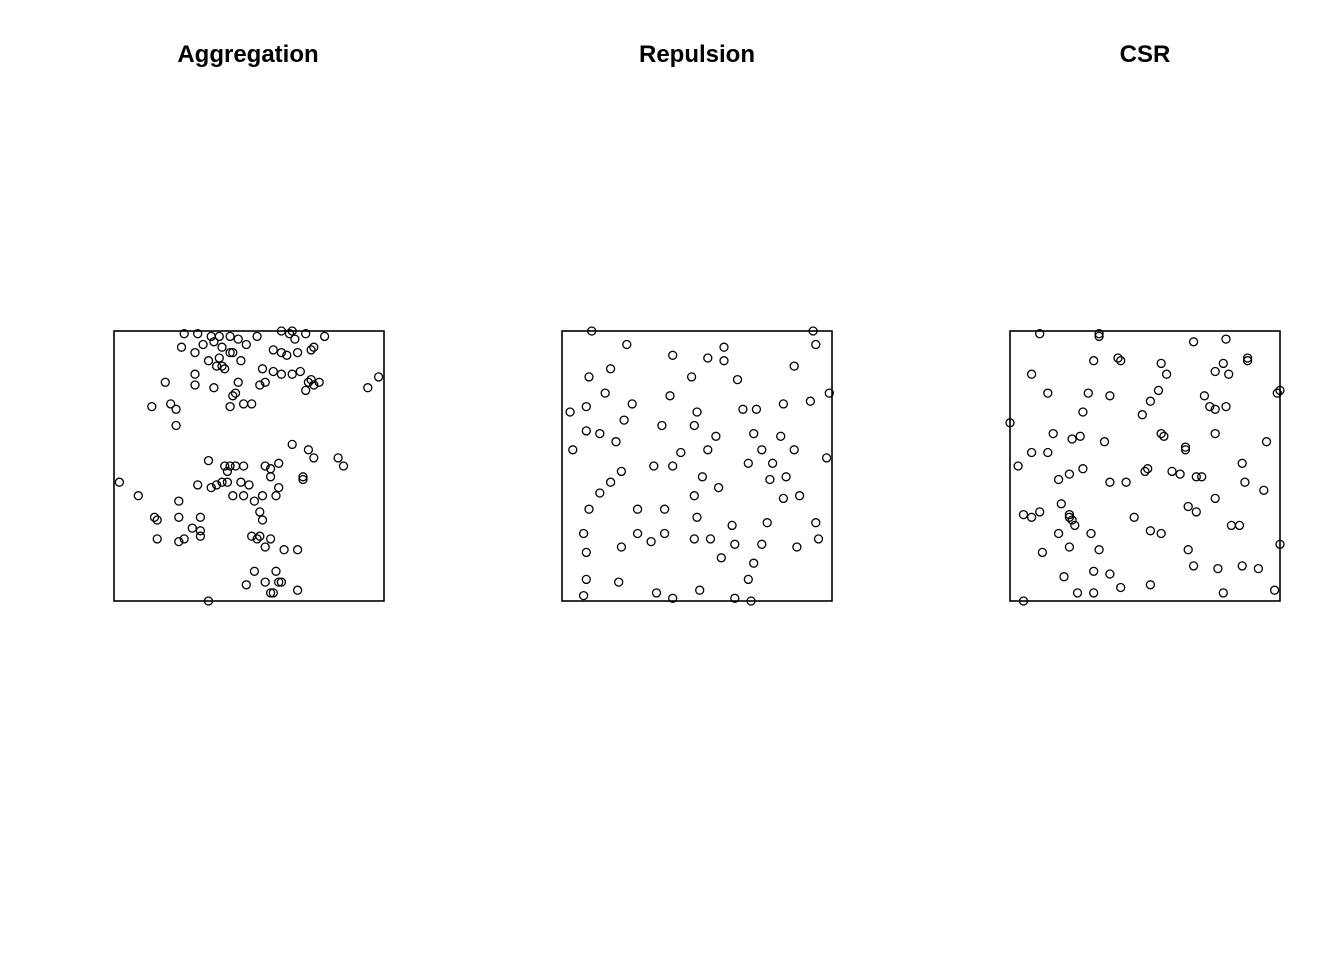 The width and height of the screenshot is (1344, 960). What do you see at coordinates (249, 323) in the screenshot?
I see `aggregation-panel: Aggregation` at bounding box center [249, 323].